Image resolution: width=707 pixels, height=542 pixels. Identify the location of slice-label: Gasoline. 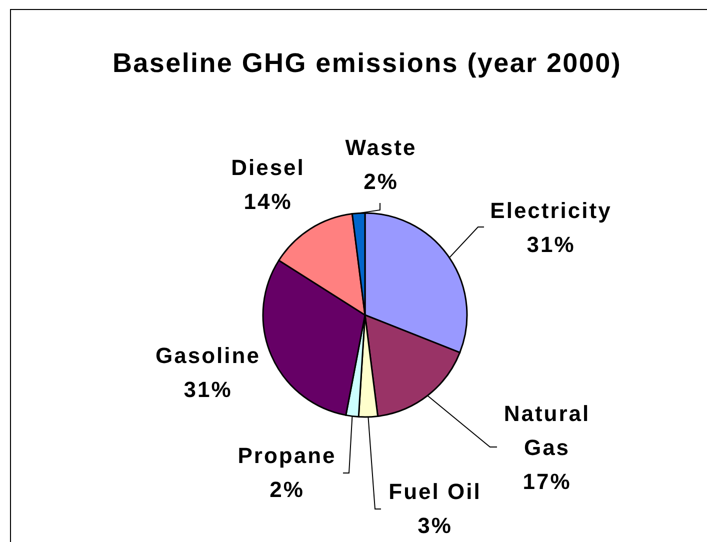
(208, 355).